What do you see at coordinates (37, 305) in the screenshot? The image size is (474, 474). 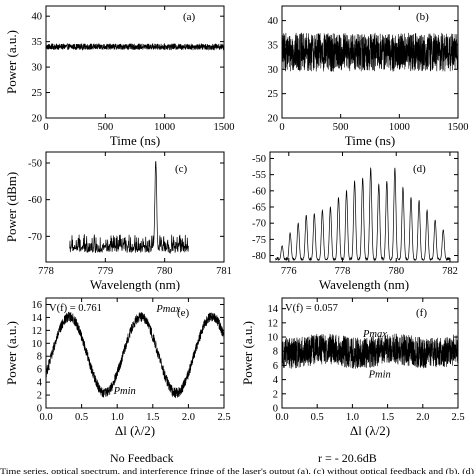 I see `y-tick-label: 16` at bounding box center [37, 305].